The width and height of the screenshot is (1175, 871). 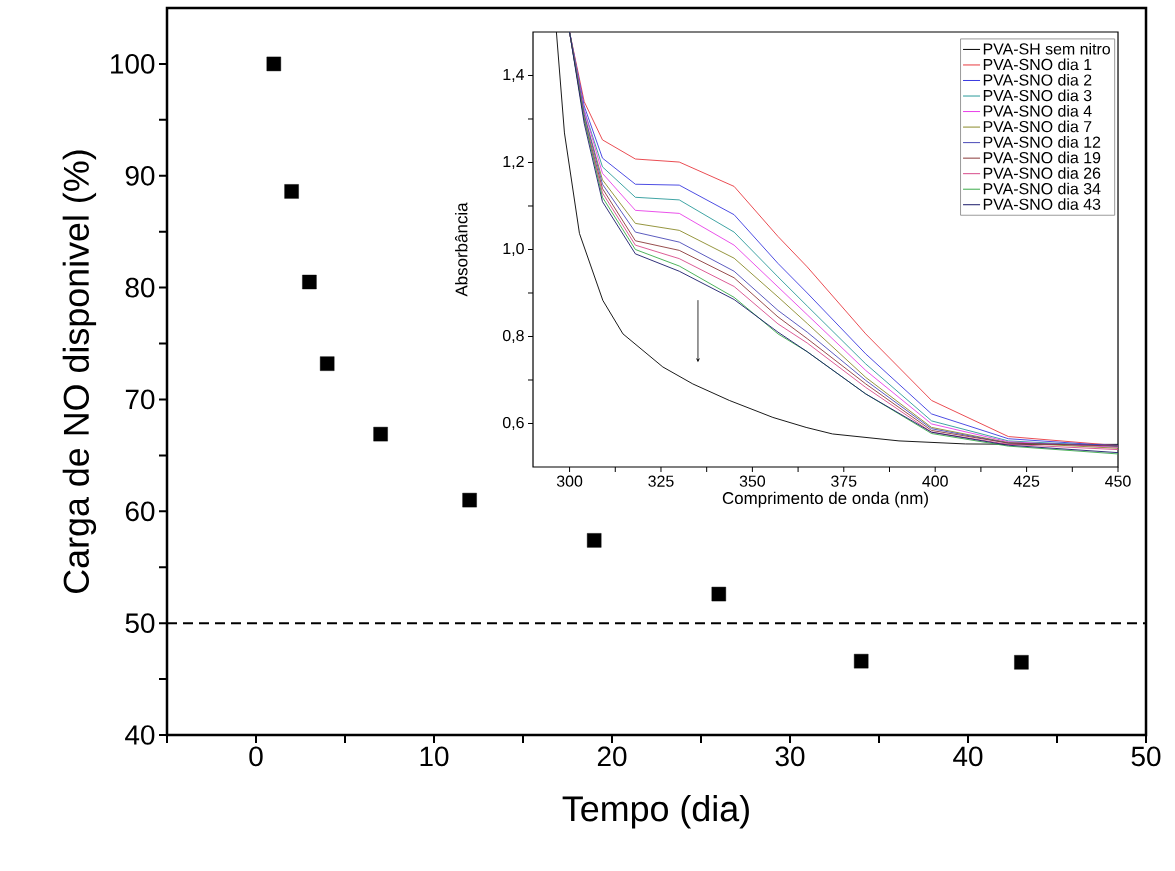 I want to click on x-tick-label: 20, so click(x=612, y=756).